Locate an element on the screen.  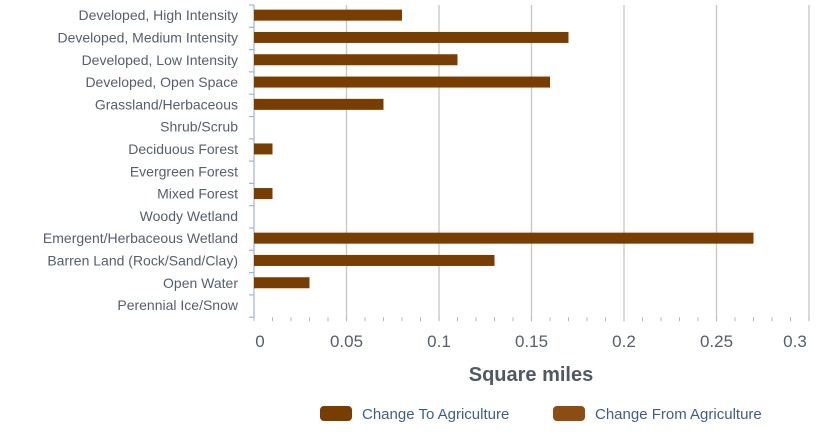
x-tick-label: 0.05 is located at coordinates (346, 341).